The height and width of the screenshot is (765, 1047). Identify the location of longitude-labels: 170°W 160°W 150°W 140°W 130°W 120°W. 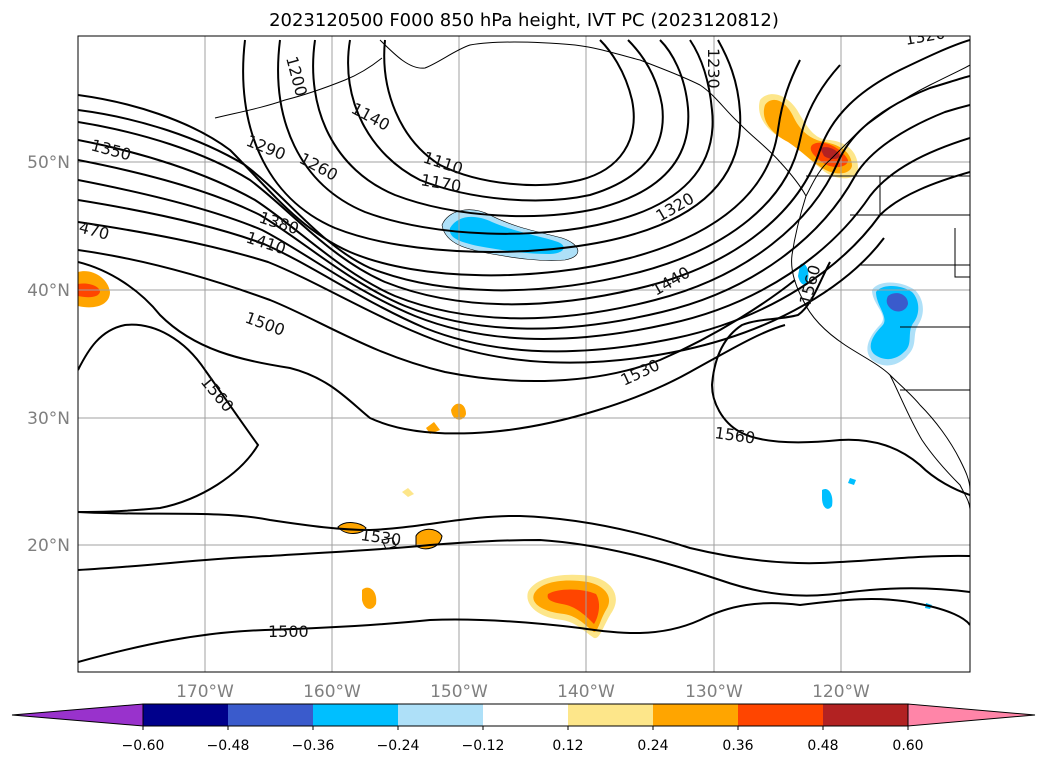
(523, 692).